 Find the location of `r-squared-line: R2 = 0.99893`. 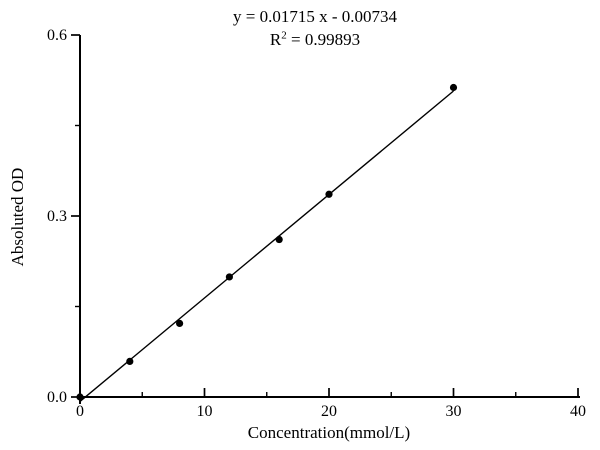

r-squared-line: R2 = 0.99893 is located at coordinates (315, 39).